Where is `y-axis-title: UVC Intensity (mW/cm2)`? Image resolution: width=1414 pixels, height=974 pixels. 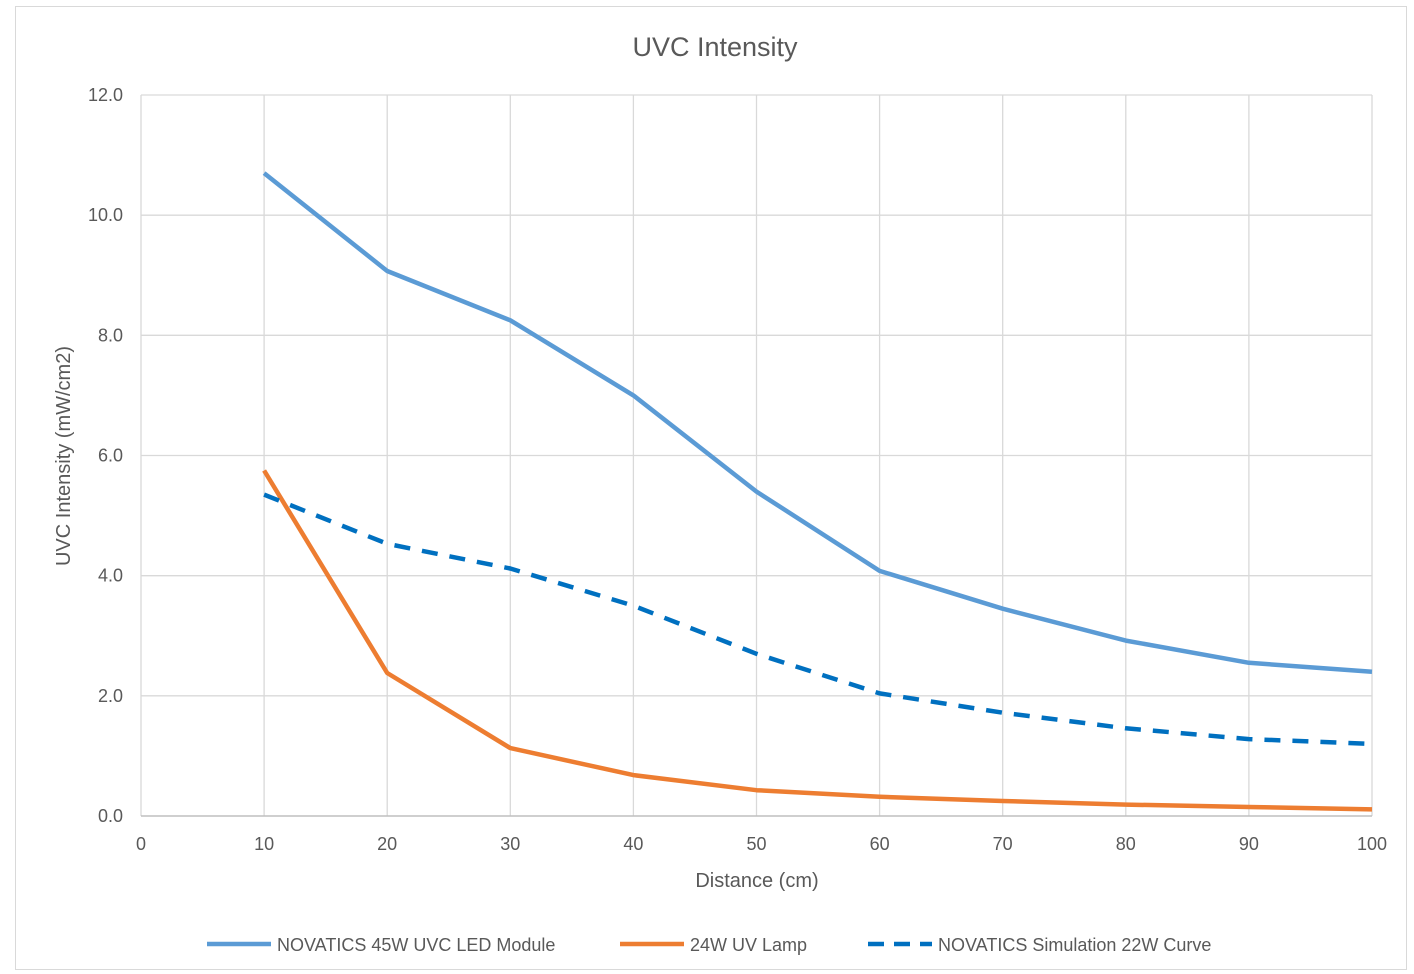 y-axis-title: UVC Intensity (mW/cm2) is located at coordinates (64, 456).